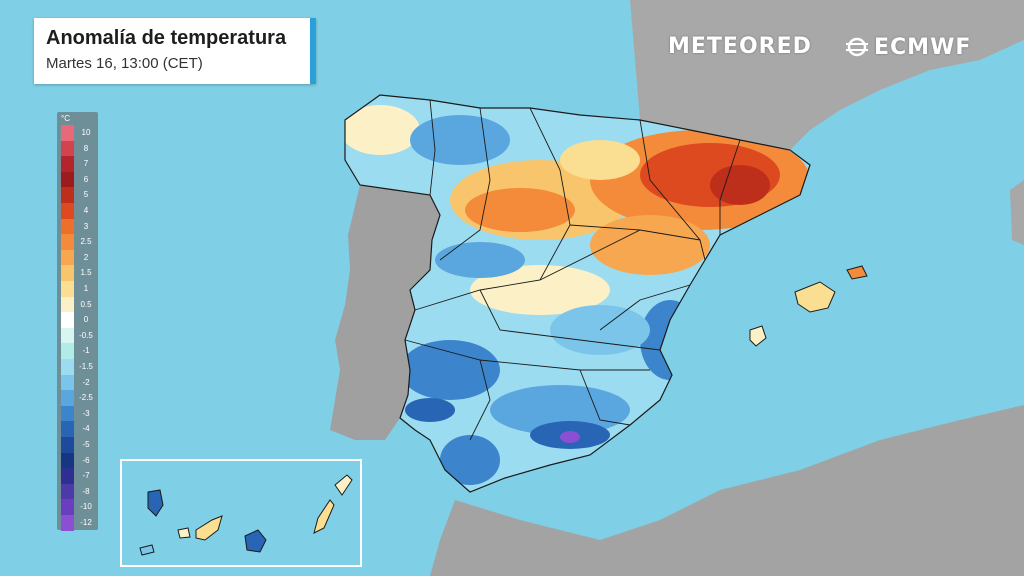  I want to click on legend-label: 0.5, so click(86, 304).